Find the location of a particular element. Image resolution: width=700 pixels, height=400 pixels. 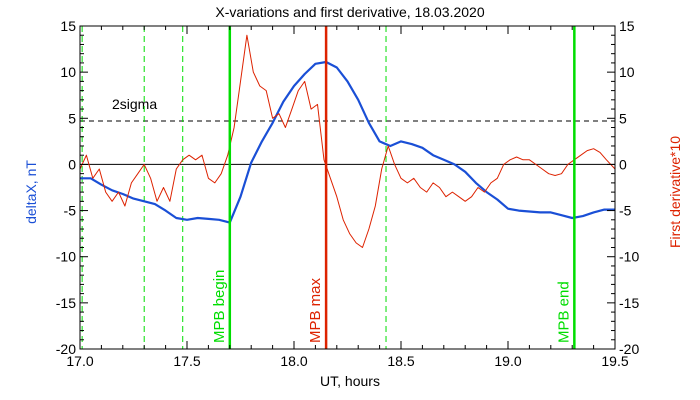

mpb-max-label: MPB max is located at coordinates (315, 310).